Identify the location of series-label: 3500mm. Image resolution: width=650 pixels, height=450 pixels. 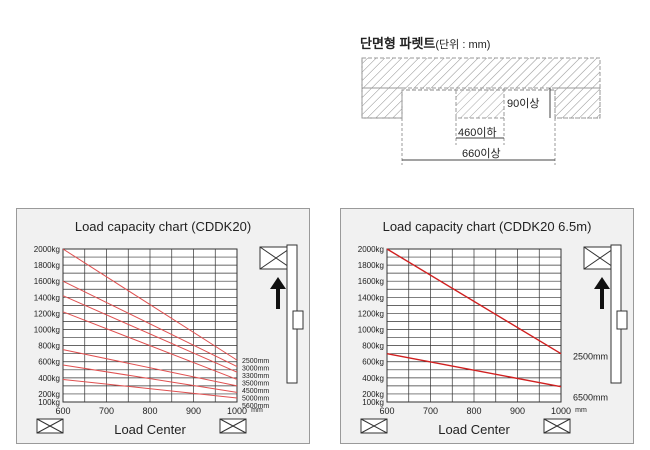
(255, 384).